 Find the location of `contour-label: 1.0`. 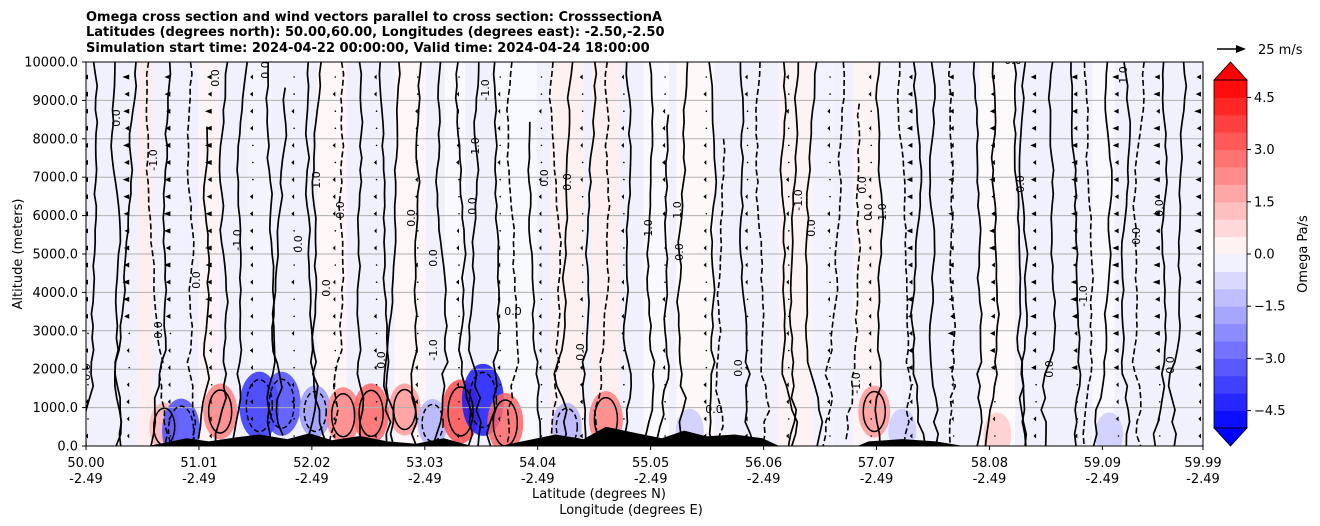

contour-label: 1.0 is located at coordinates (1123, 75).